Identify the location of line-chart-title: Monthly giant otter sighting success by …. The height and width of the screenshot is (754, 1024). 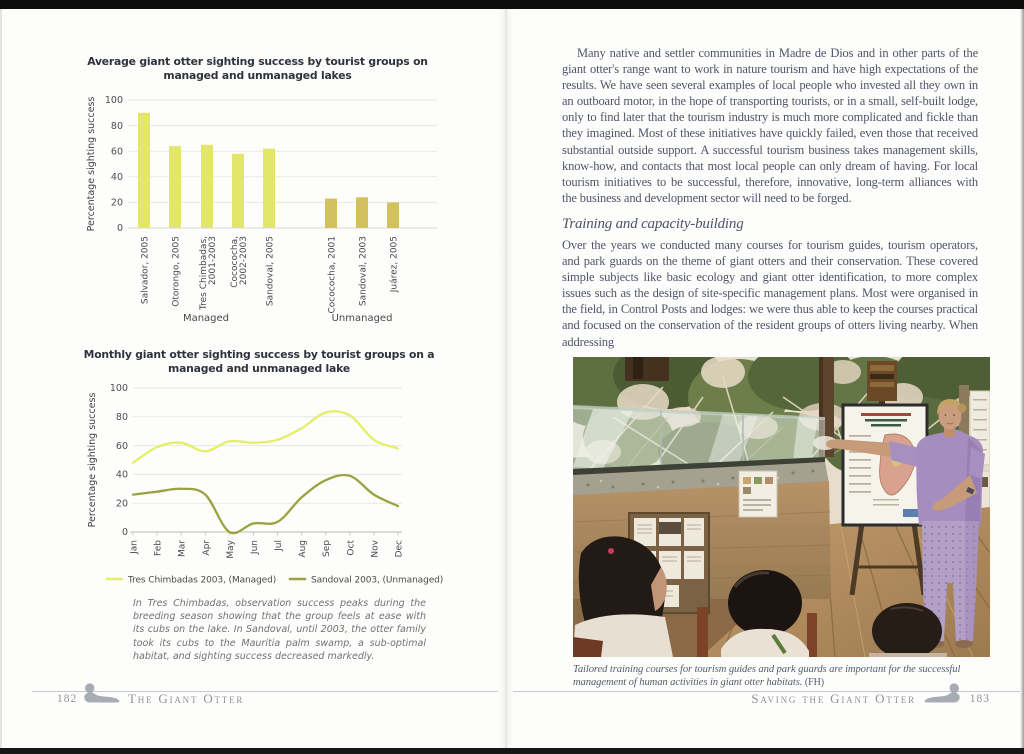
(259, 361).